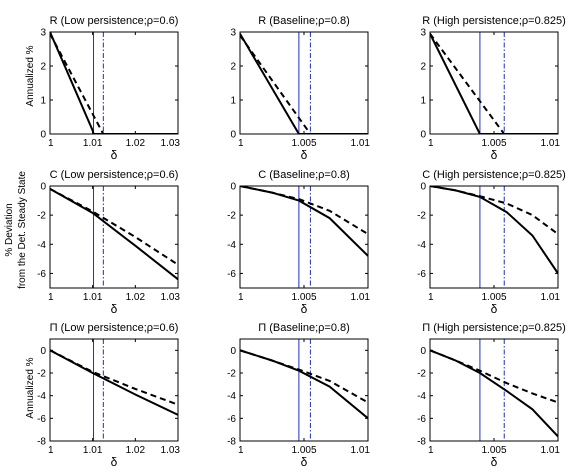 Image resolution: width=577 pixels, height=475 pixels. I want to click on panel-title: Π (Low persistence;ρ=0.6), so click(114, 328).